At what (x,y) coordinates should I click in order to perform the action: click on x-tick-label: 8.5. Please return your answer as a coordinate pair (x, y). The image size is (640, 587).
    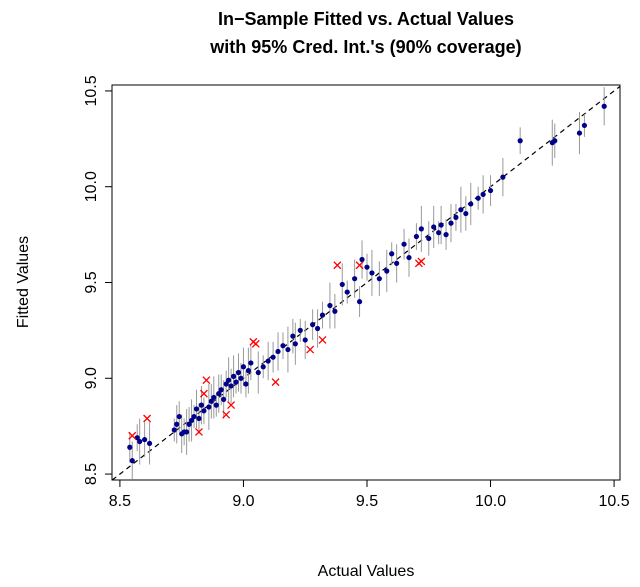
    Looking at the image, I should click on (120, 501).